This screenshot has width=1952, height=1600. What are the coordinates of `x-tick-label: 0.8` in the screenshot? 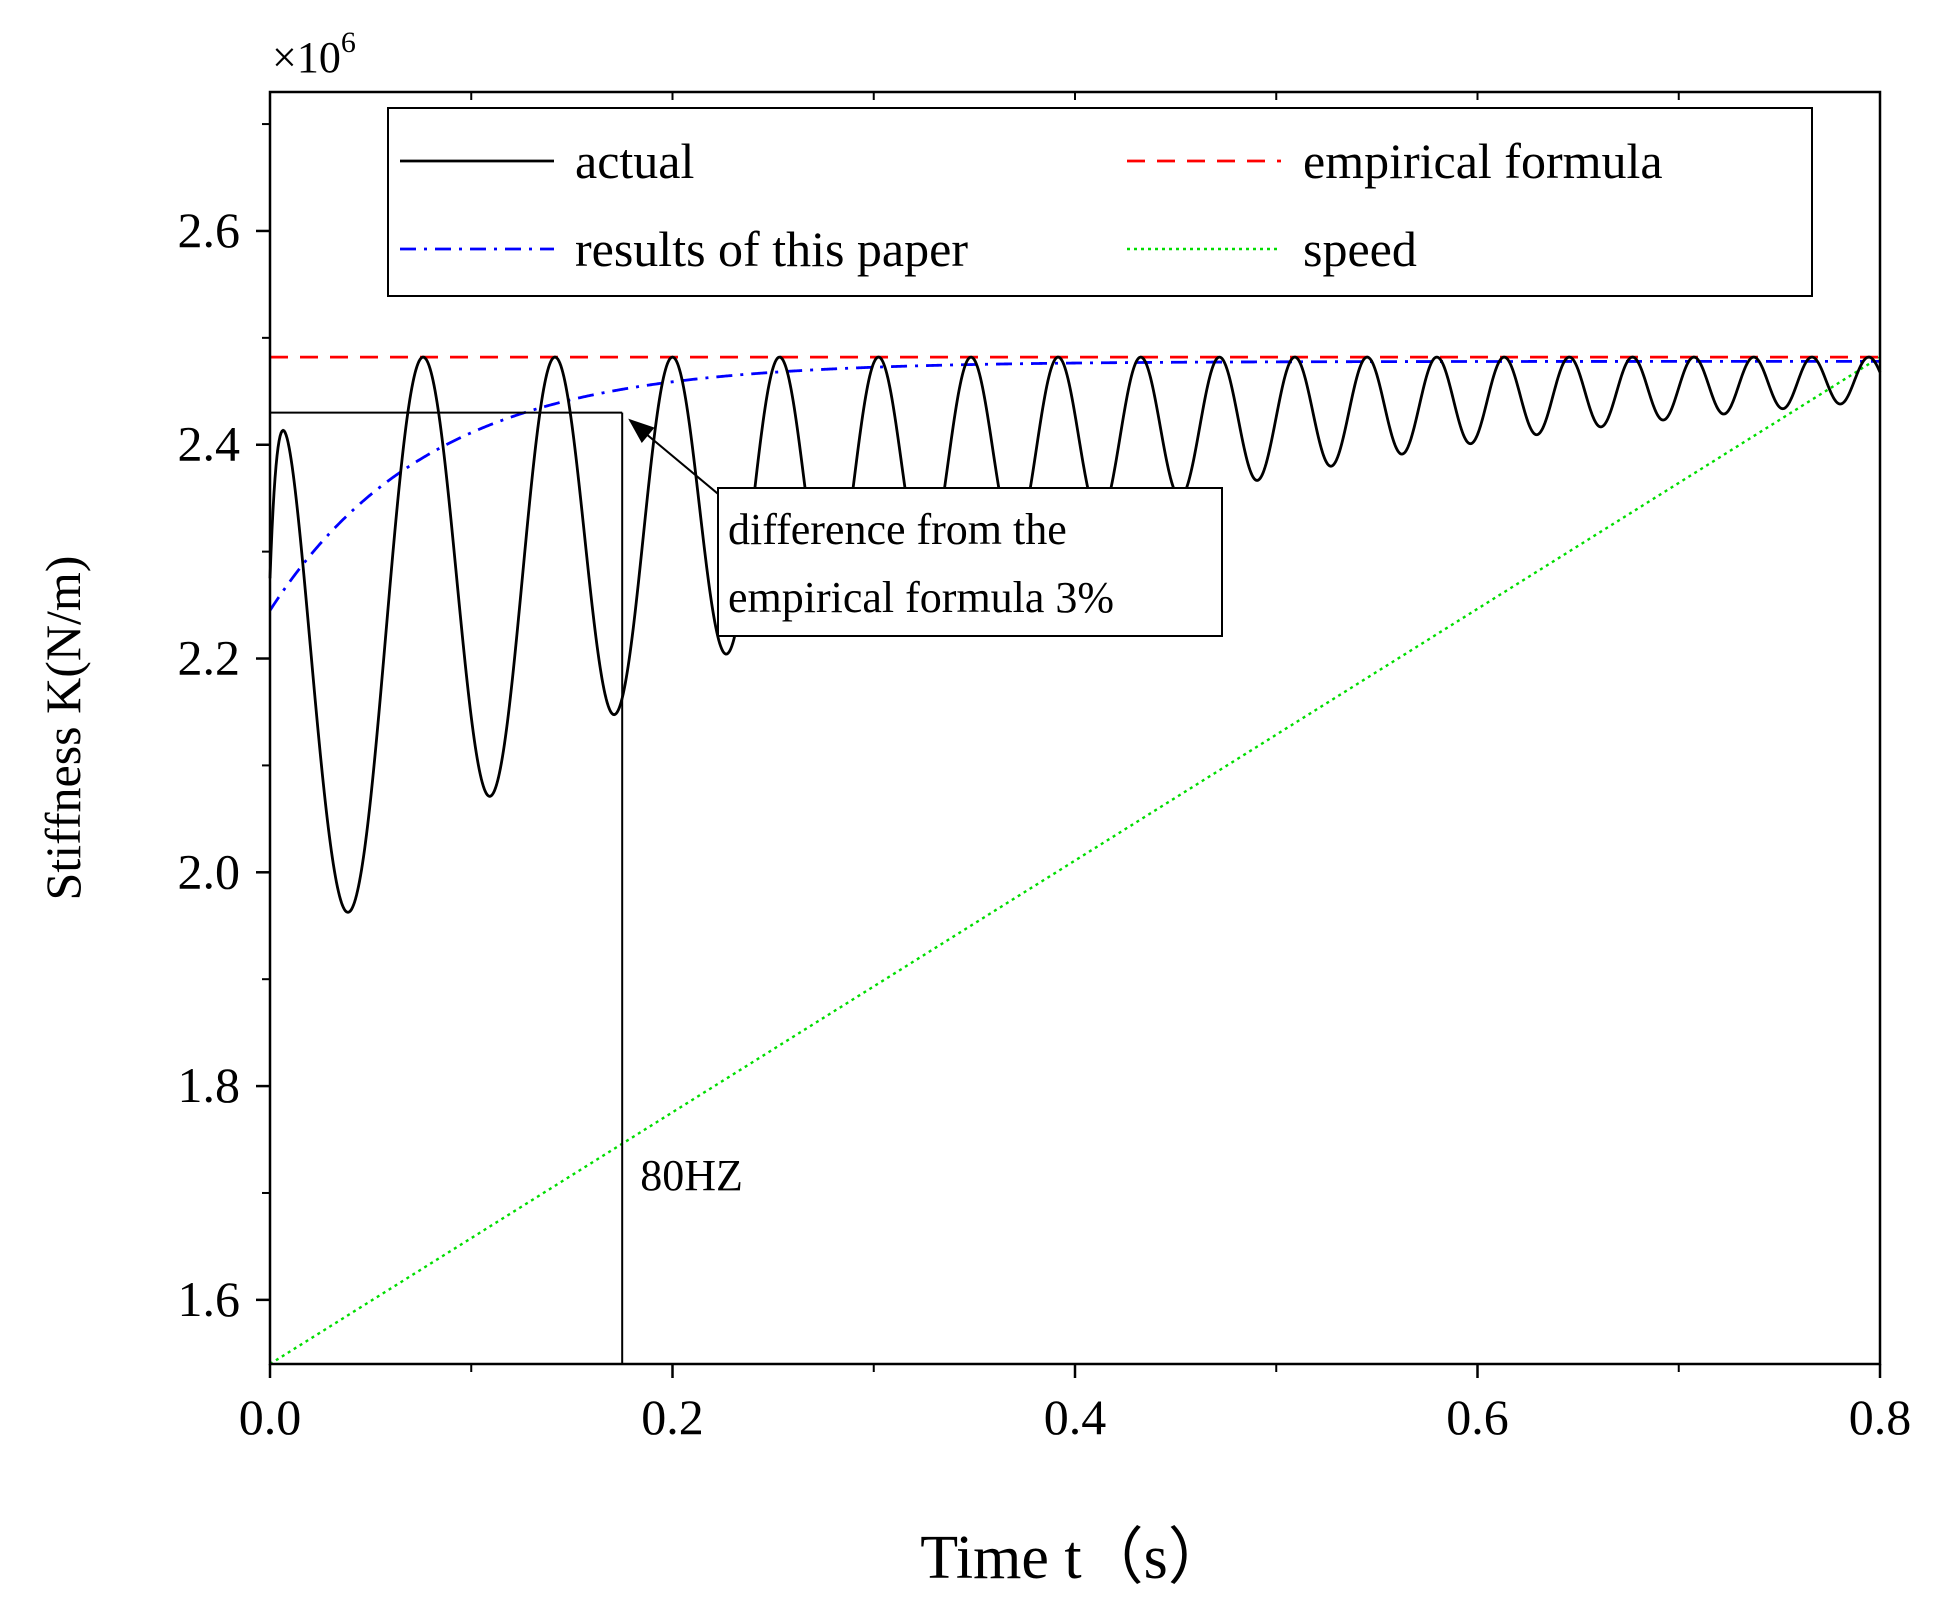 It's located at (1880, 1417).